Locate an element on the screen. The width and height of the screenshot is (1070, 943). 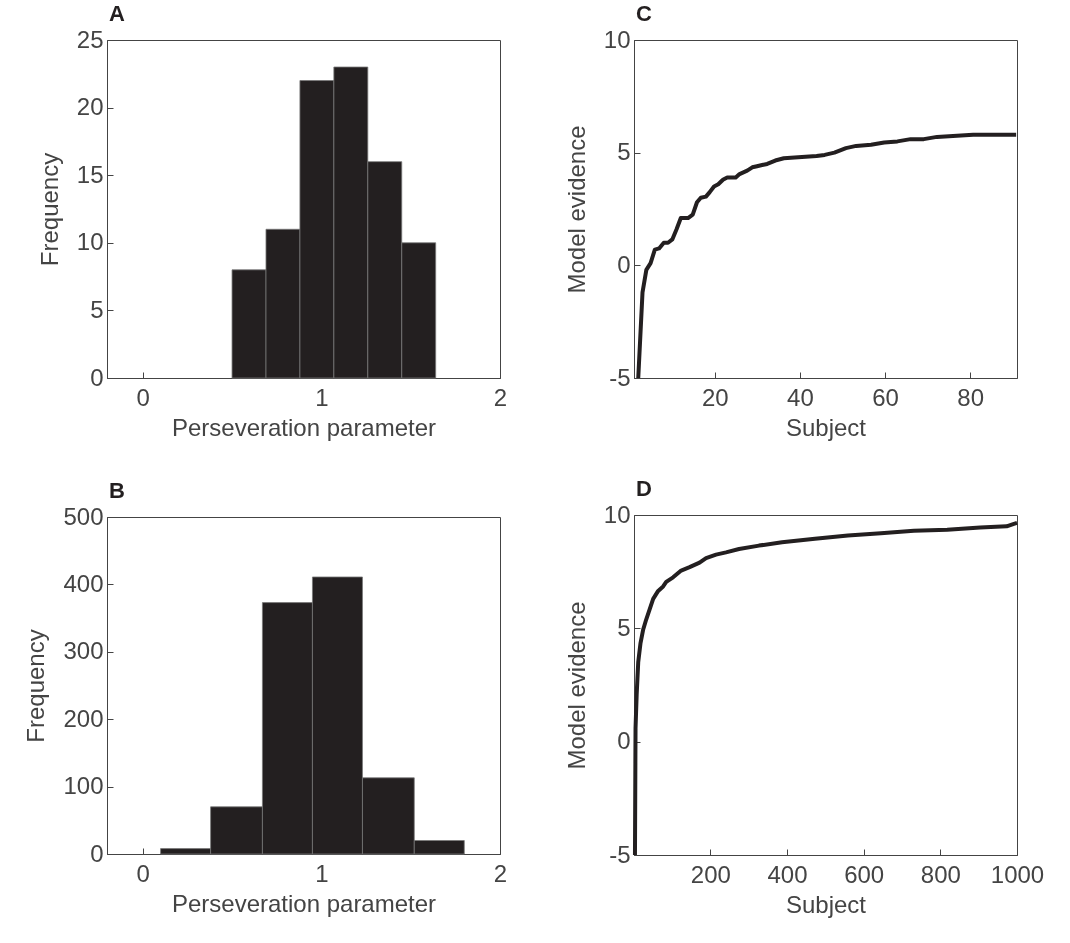
y-tick-label: 15 is located at coordinates (90, 174).